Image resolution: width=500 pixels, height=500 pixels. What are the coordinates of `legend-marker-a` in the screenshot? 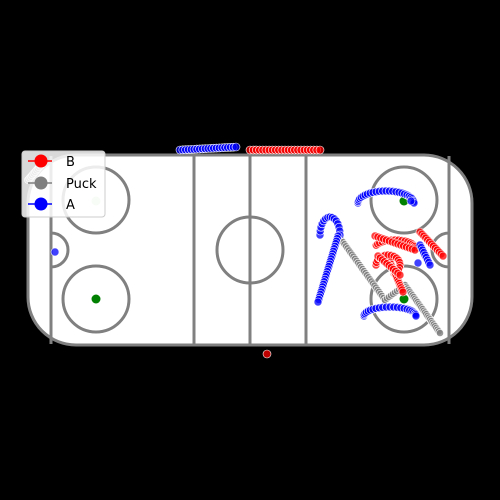 It's located at (41, 204).